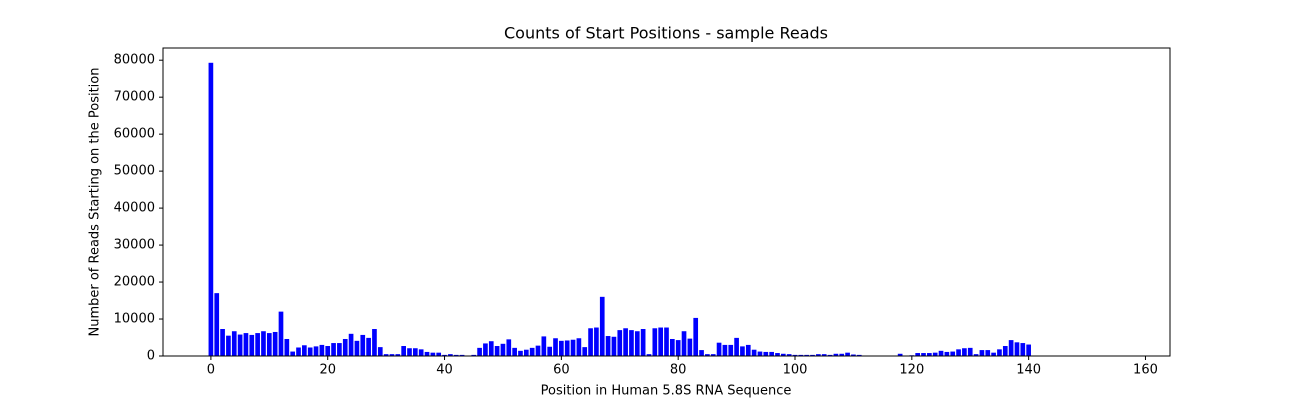 This screenshot has width=1300, height=400. What do you see at coordinates (327, 370) in the screenshot?
I see `x-tick-label: 20` at bounding box center [327, 370].